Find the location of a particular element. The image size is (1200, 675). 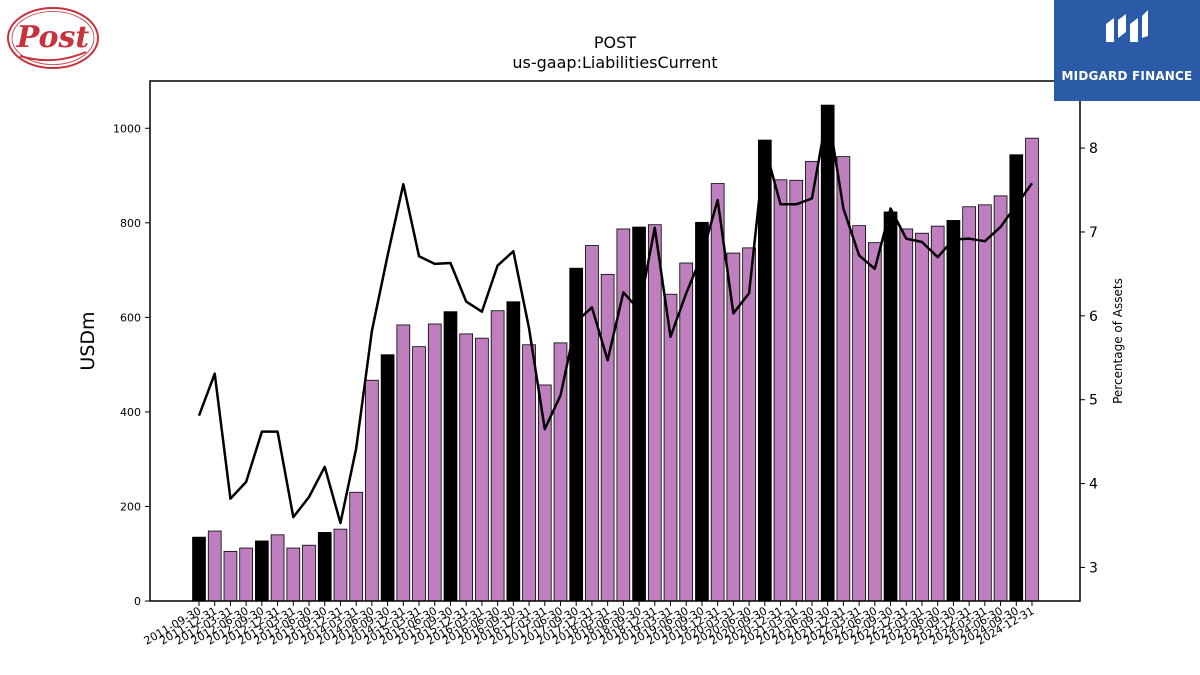

y2-tick-label: 4 is located at coordinates (1093, 485).